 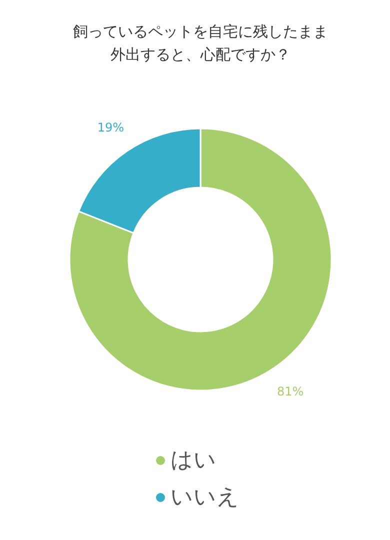 What do you see at coordinates (110, 127) in the screenshot?
I see `data-label: 19%` at bounding box center [110, 127].